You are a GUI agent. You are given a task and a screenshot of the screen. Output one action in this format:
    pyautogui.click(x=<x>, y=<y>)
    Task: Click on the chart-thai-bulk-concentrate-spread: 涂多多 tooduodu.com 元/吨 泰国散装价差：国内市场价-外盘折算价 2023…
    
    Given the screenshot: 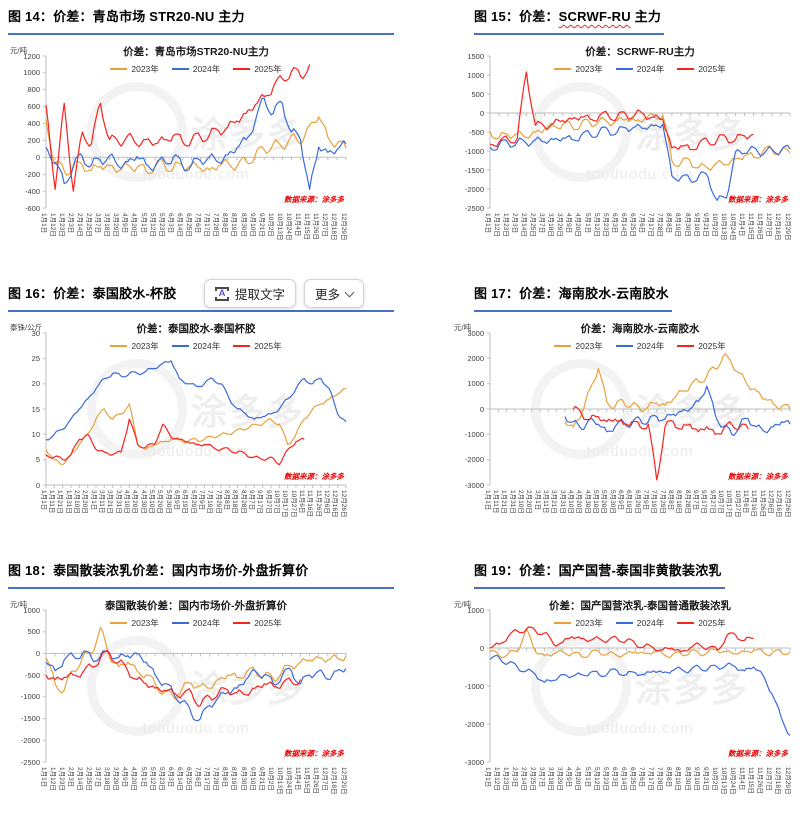 What is the action you would take?
    pyautogui.click(x=192, y=710)
    